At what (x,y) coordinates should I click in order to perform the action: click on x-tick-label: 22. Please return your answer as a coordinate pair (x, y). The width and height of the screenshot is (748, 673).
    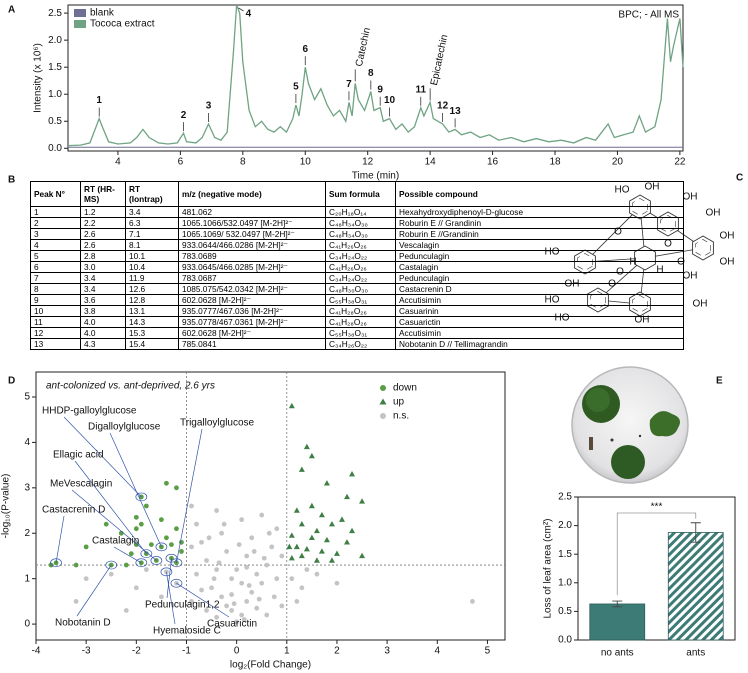
    Looking at the image, I should click on (680, 162).